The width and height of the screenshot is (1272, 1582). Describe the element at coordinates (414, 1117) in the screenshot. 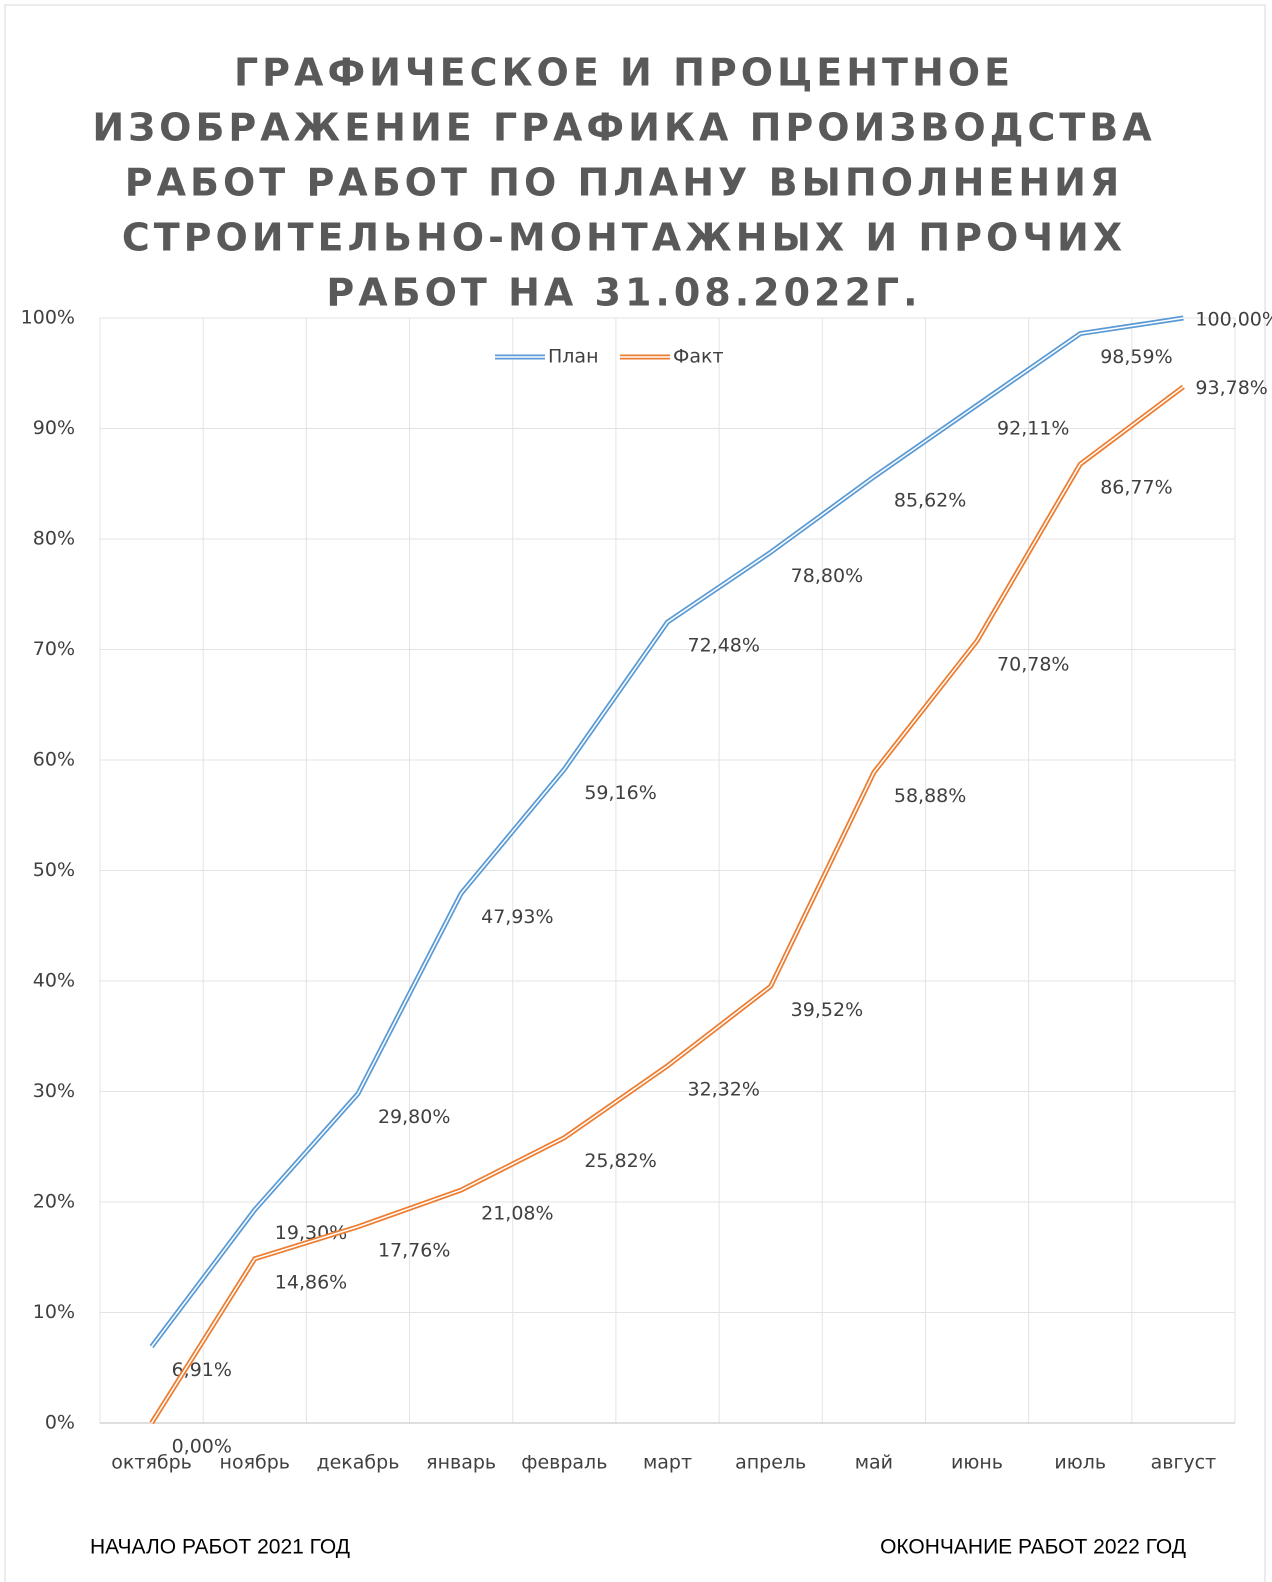

I see `data-label: 29,80%` at that location.